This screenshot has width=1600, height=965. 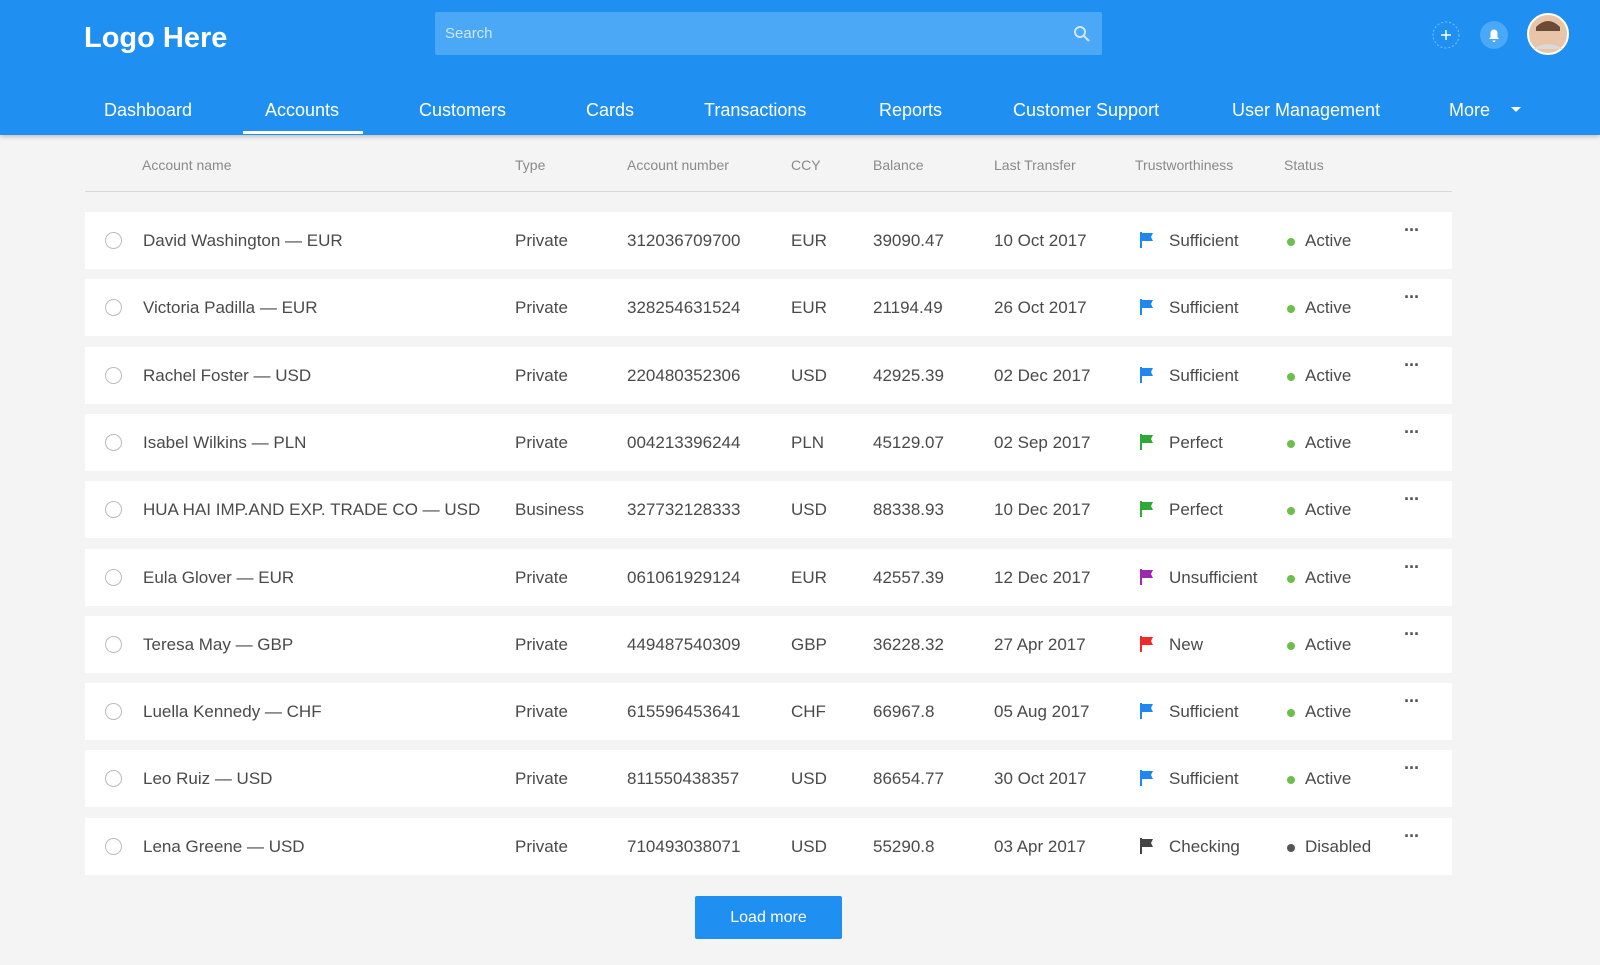 What do you see at coordinates (156, 38) in the screenshot?
I see `logo: Logo Here` at bounding box center [156, 38].